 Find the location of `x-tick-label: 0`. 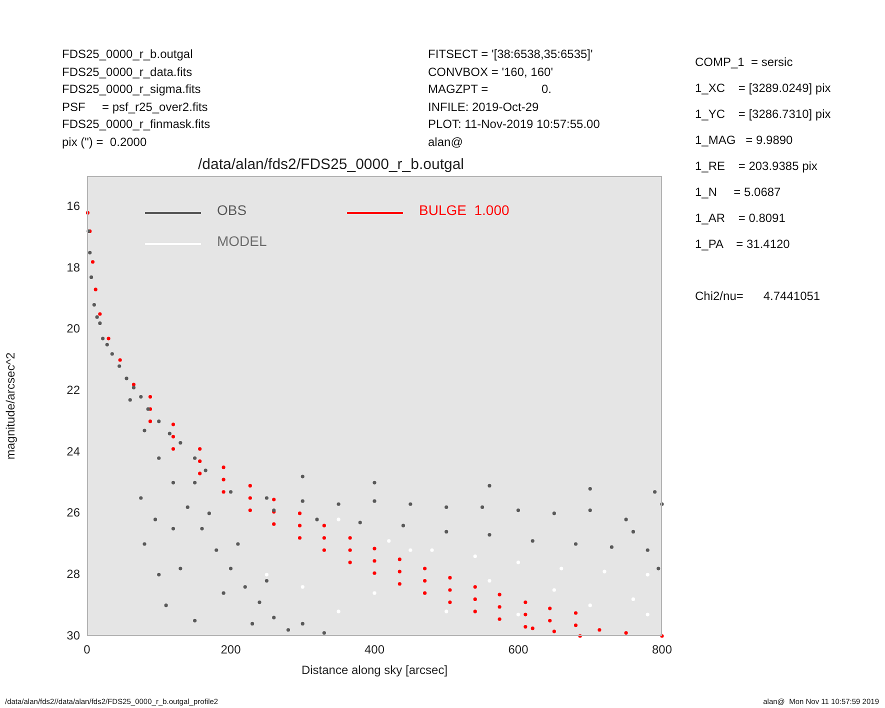

x-tick-label: 0 is located at coordinates (87, 649).